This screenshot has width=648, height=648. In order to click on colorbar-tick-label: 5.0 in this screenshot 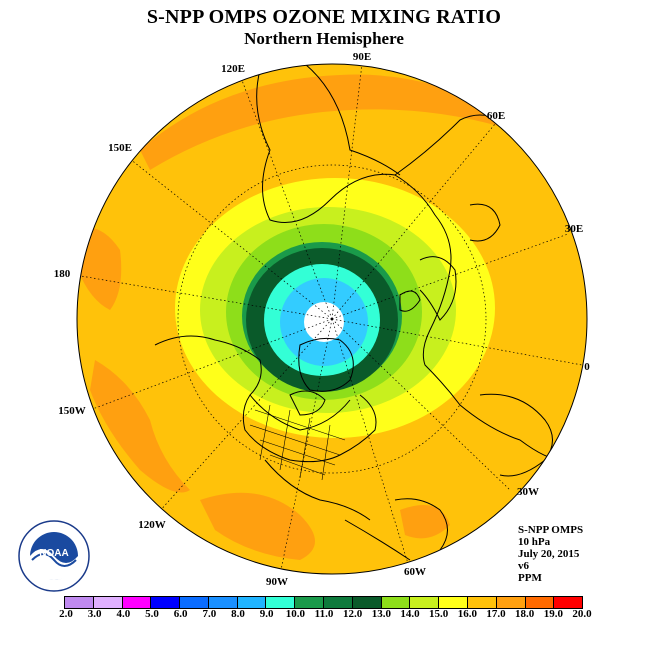, I will do `click(152, 614)`.